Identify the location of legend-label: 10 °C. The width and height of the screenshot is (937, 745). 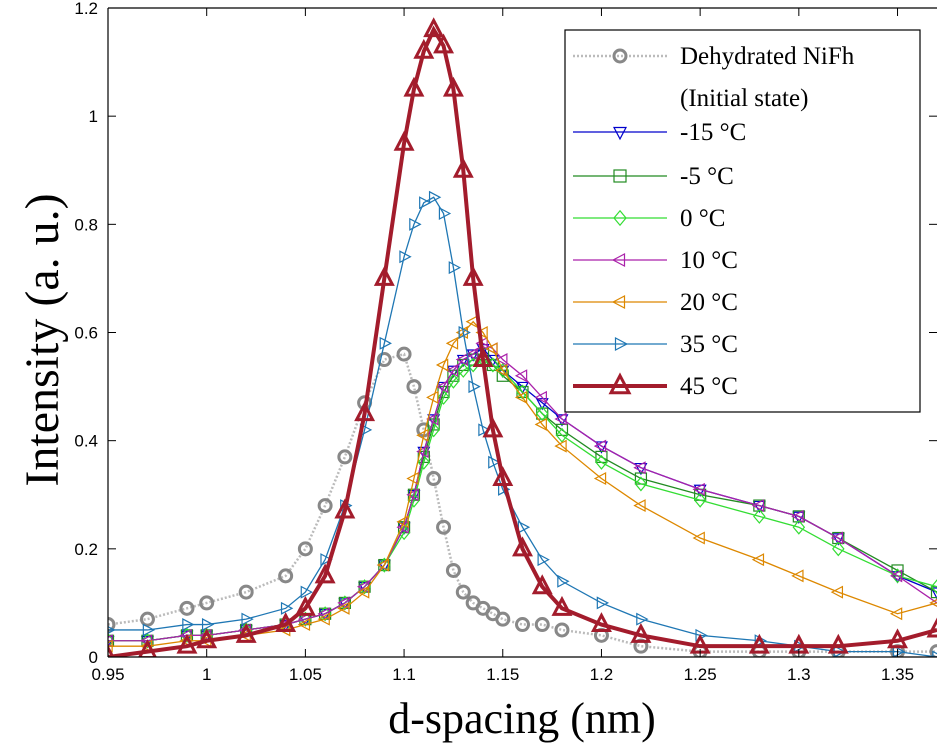
(709, 260).